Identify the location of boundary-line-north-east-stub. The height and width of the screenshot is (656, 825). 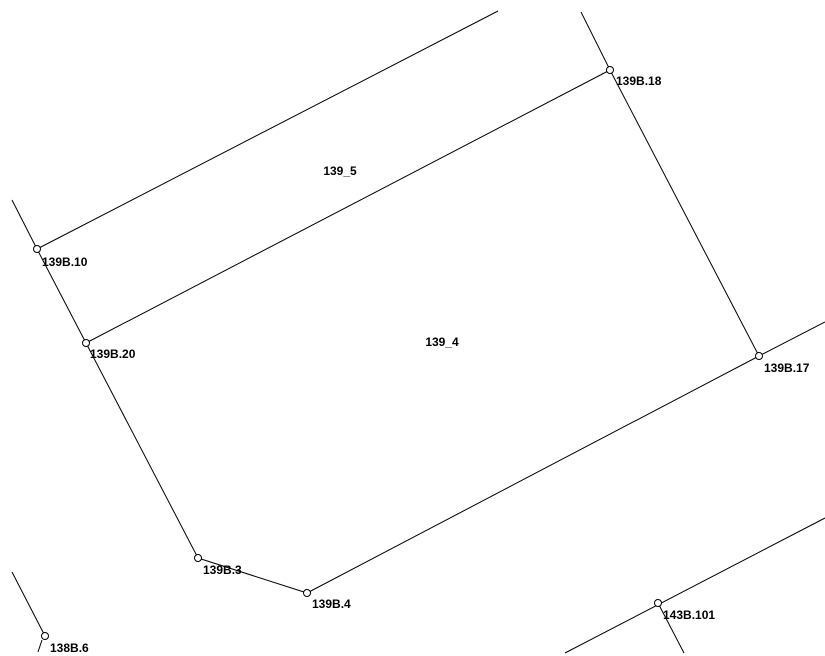
(595, 41).